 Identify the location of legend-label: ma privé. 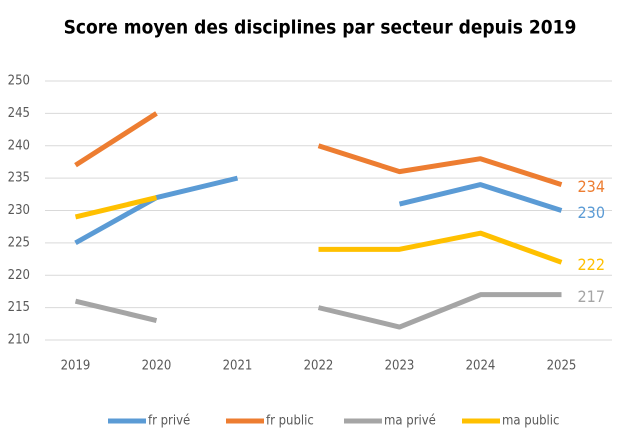
(410, 421).